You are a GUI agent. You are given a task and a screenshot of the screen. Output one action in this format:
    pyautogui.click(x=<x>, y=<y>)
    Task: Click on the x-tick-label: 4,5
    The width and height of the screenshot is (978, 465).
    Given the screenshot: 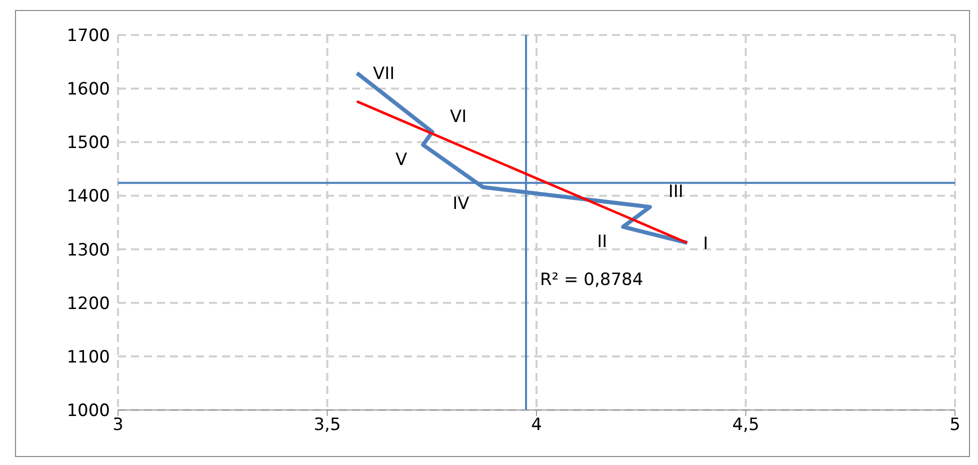 What is the action you would take?
    pyautogui.click(x=746, y=425)
    